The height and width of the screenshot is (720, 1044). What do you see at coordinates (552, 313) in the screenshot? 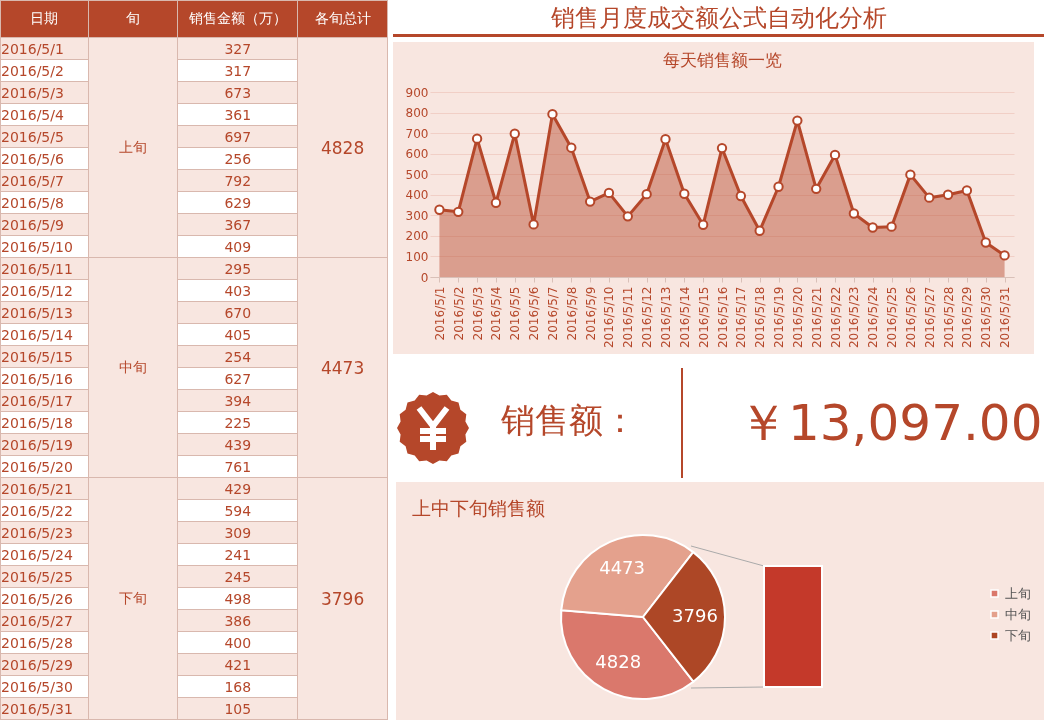
I see `x-tick-label: 2016/5/7` at bounding box center [552, 313].